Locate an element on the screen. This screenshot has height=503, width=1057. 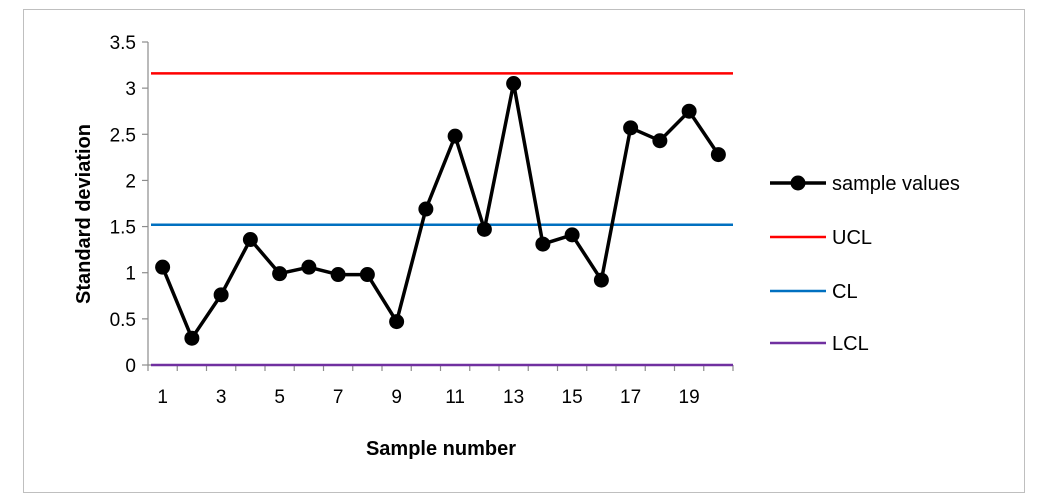
x-tick-label: 15 is located at coordinates (572, 397).